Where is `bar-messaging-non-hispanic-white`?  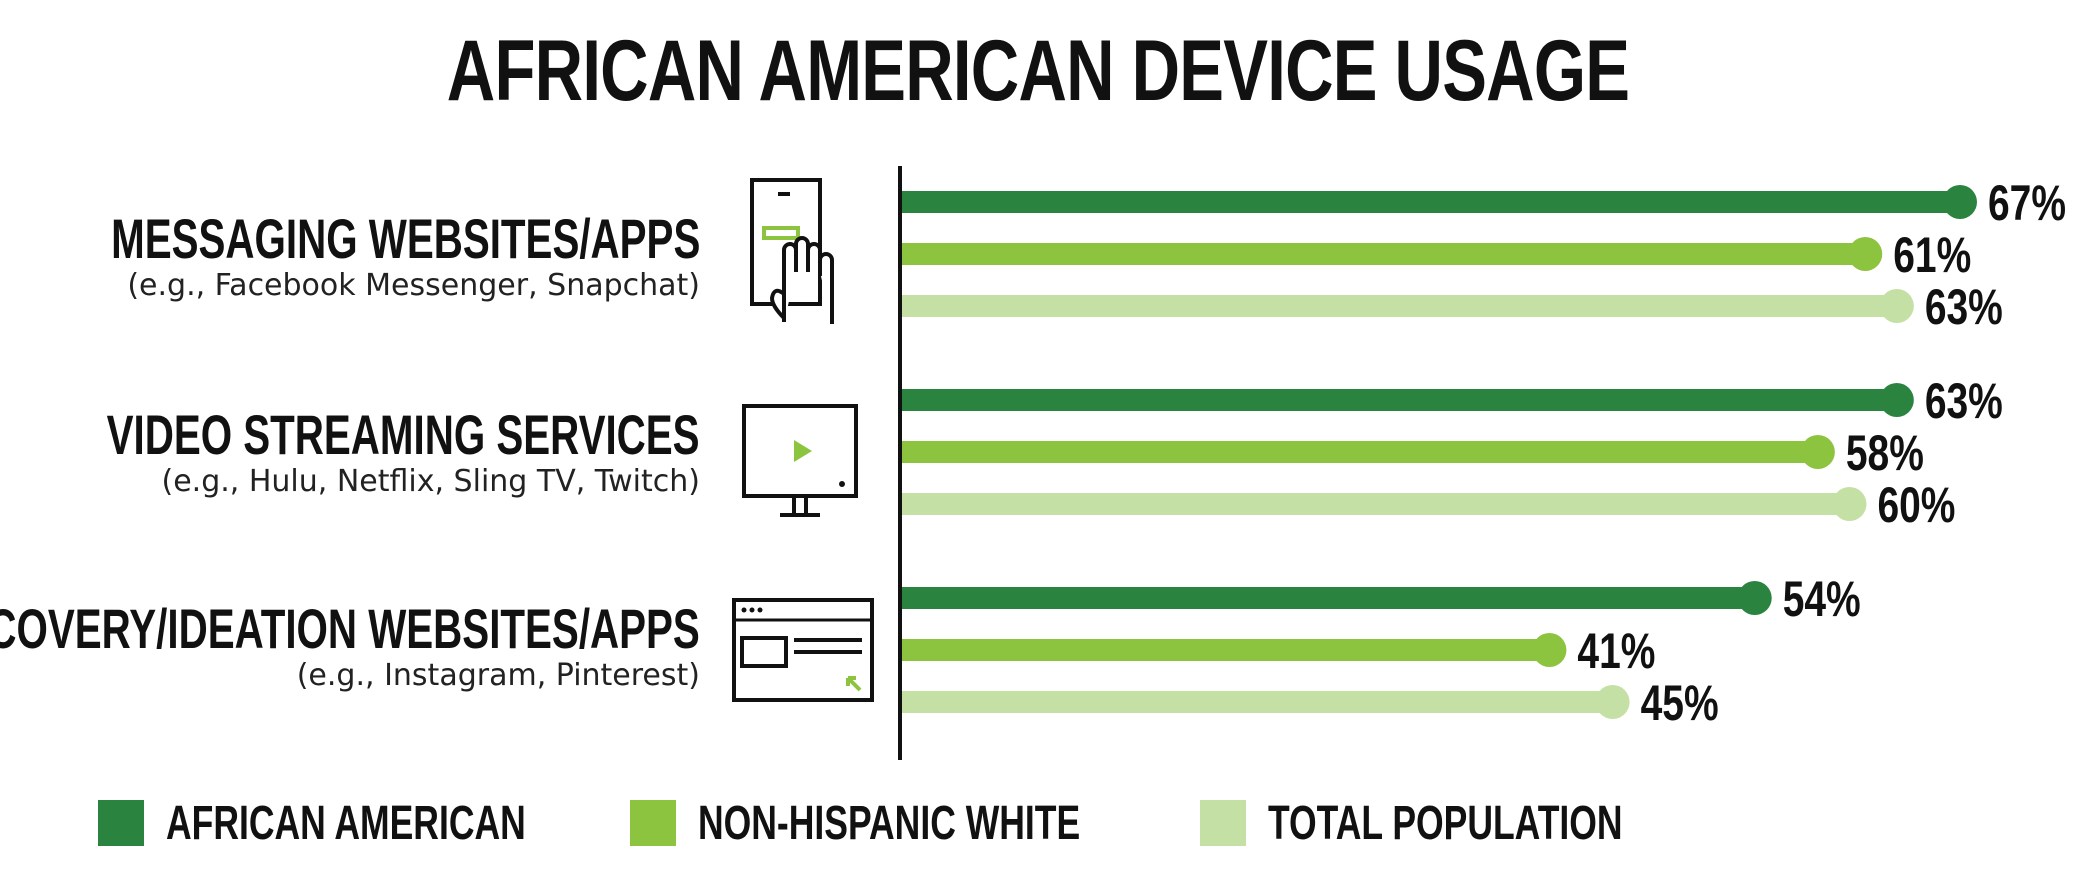 bar-messaging-non-hispanic-white is located at coordinates (1384, 254).